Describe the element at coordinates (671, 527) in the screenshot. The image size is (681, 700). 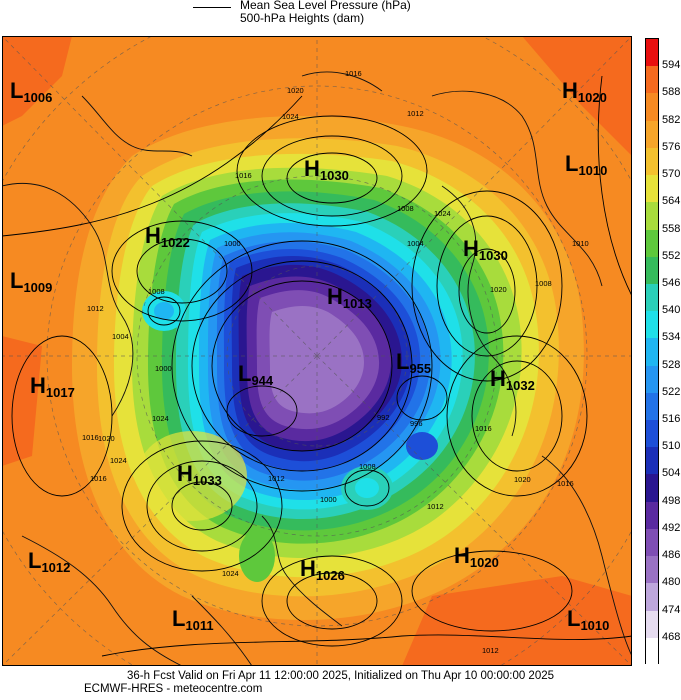
I see `colorbar-tick-label: 492` at that location.